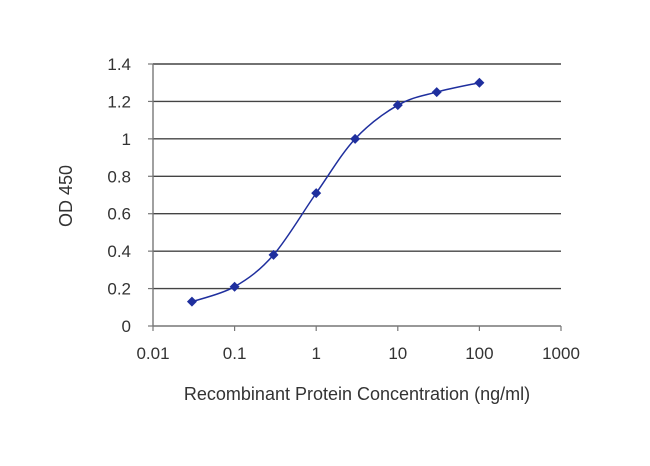 The height and width of the screenshot is (466, 650). Describe the element at coordinates (119, 251) in the screenshot. I see `y-tick-label: 0.4` at that location.